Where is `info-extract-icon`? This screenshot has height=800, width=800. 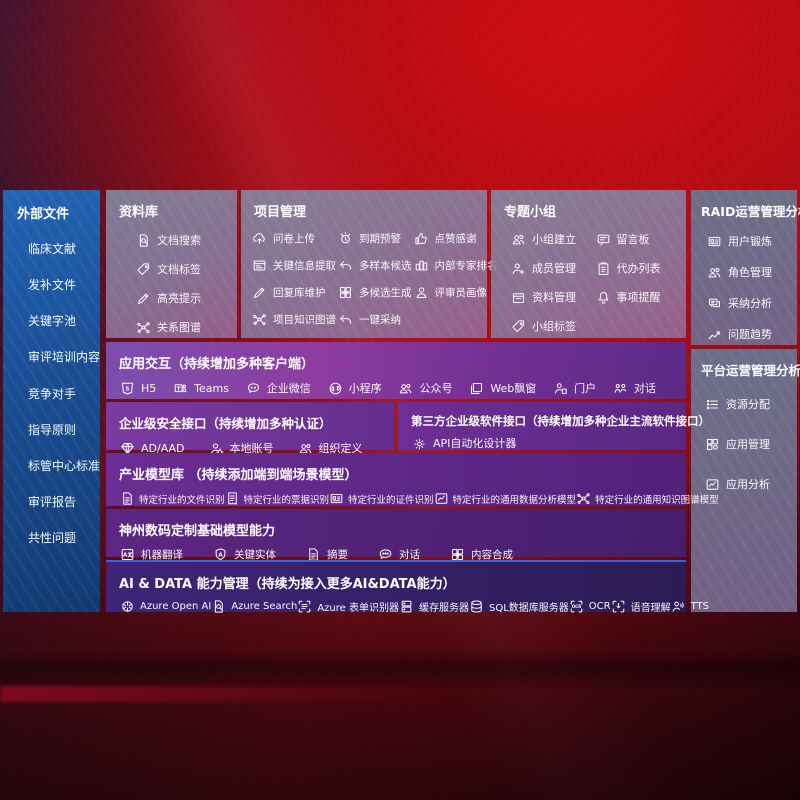
info-extract-icon is located at coordinates (259, 265).